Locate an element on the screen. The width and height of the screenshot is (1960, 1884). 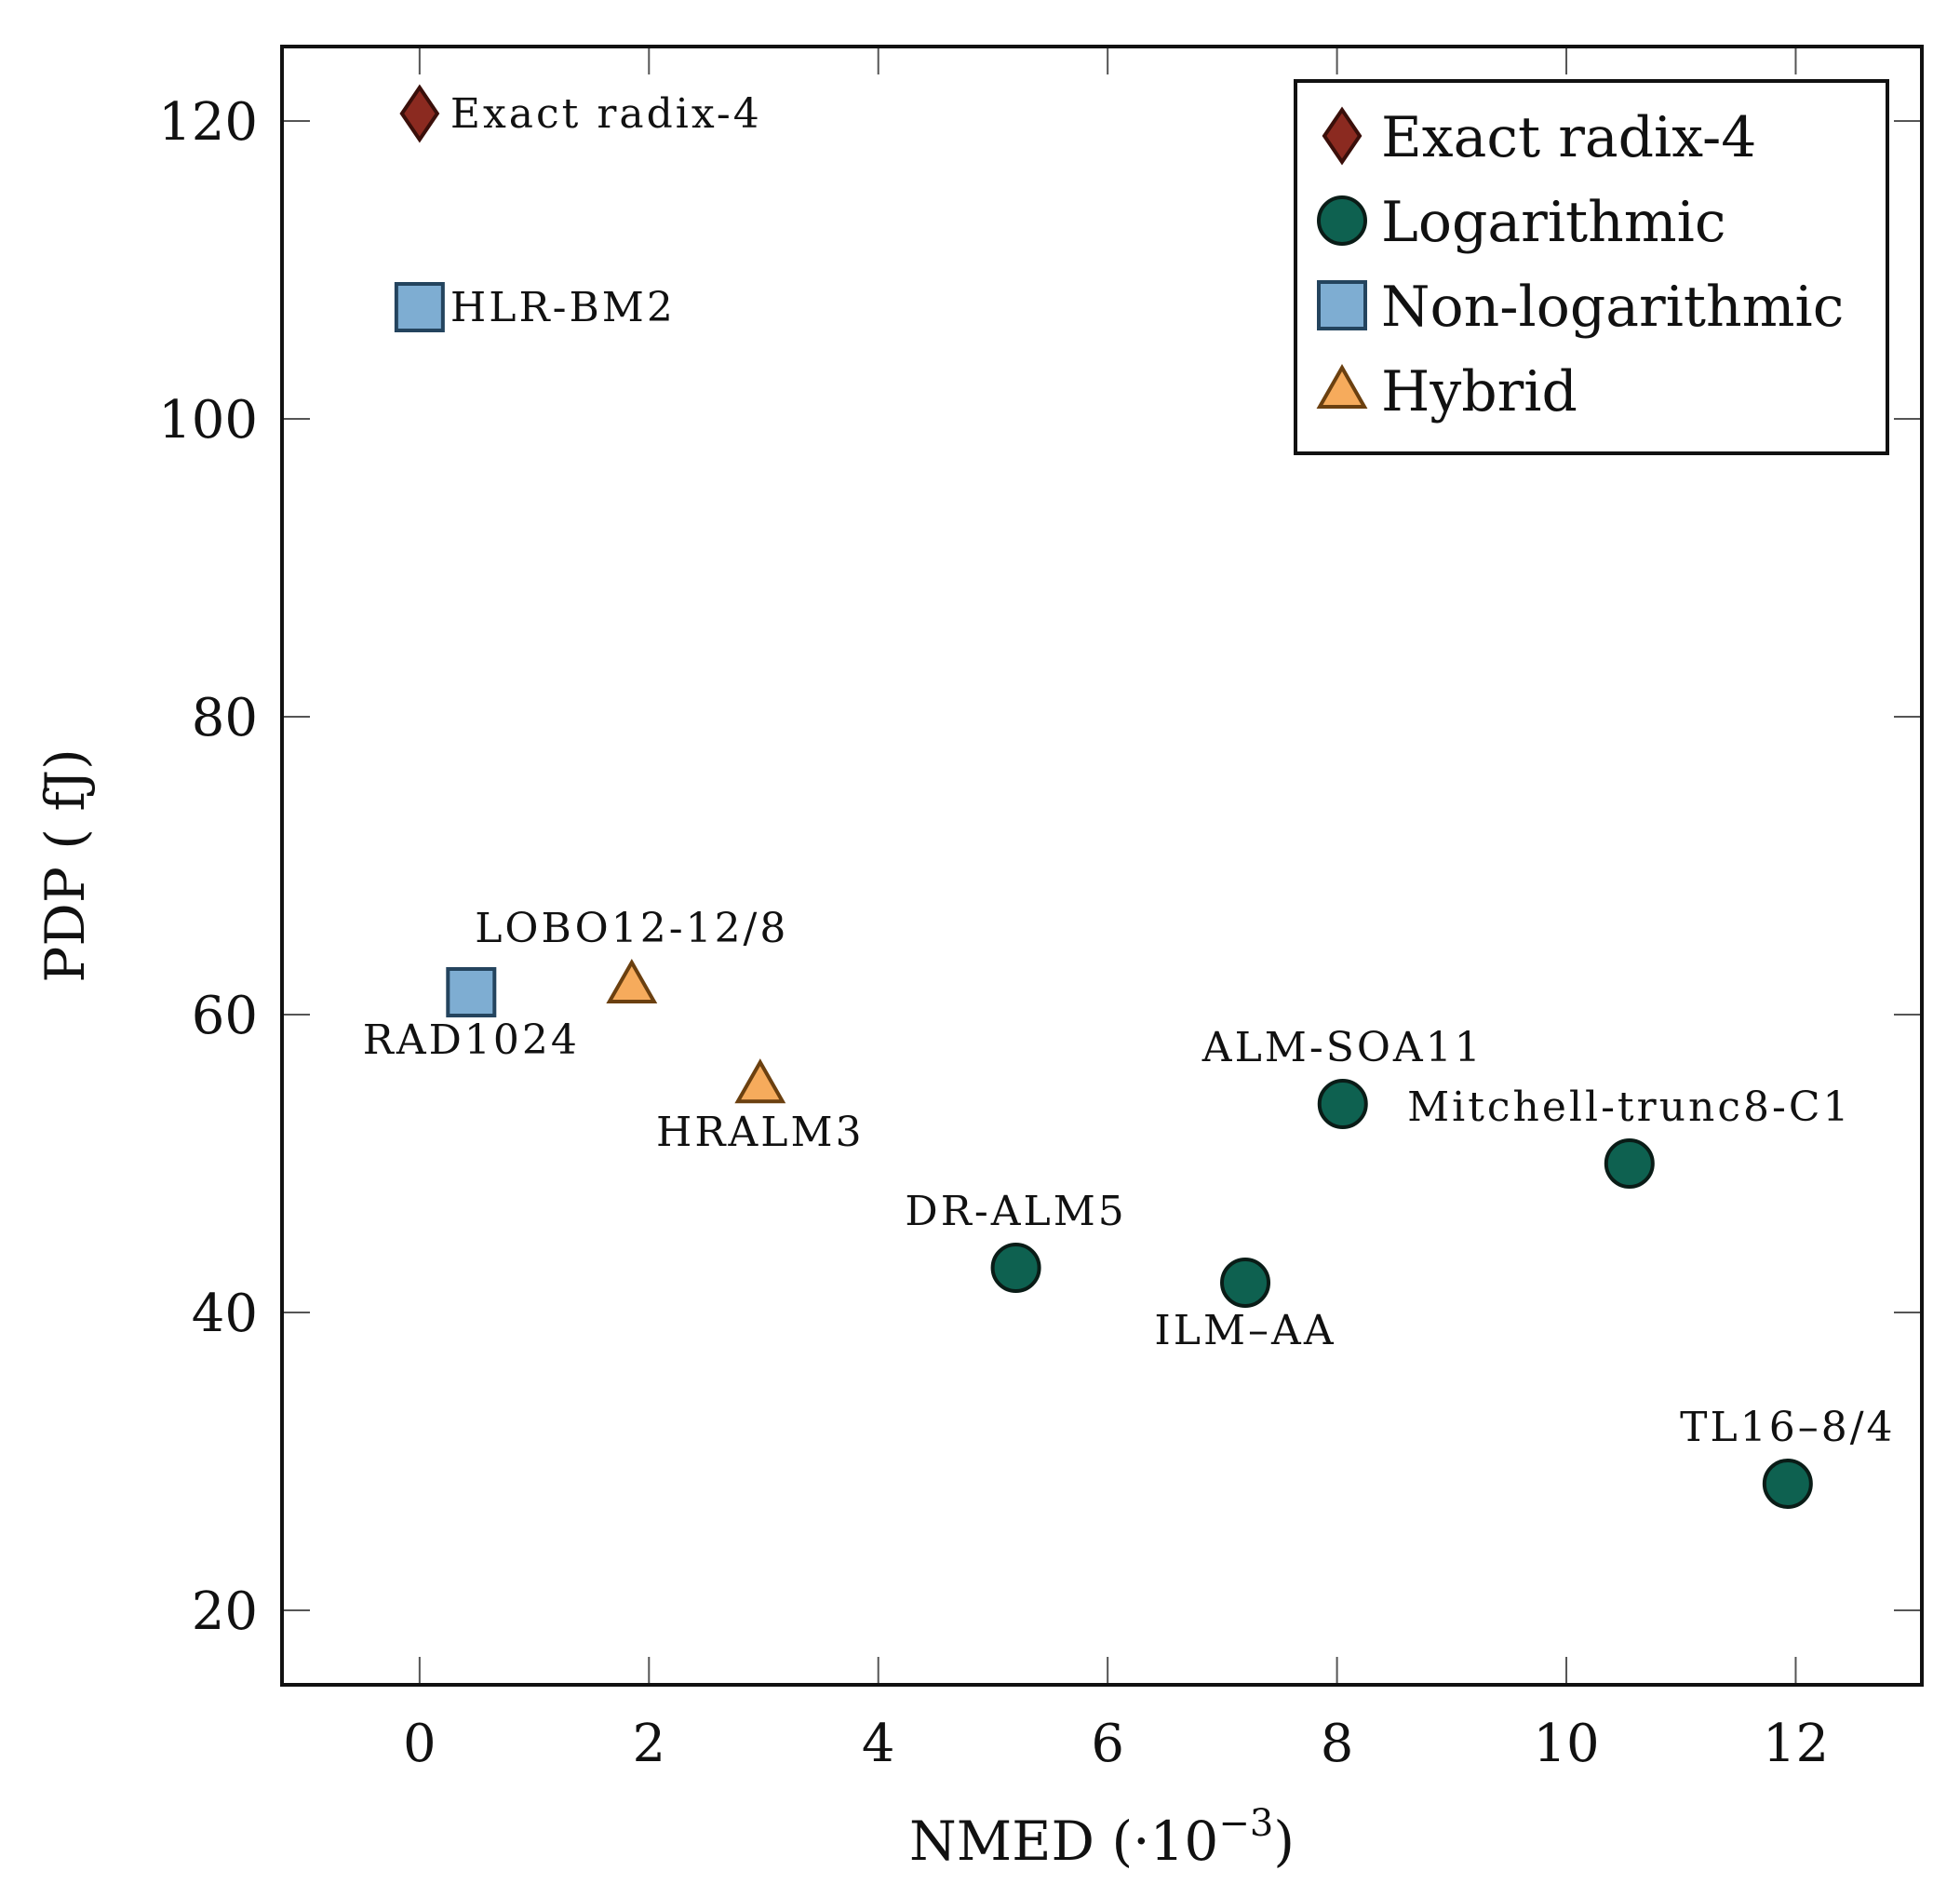
y-tick-label: 80 is located at coordinates (225, 718).